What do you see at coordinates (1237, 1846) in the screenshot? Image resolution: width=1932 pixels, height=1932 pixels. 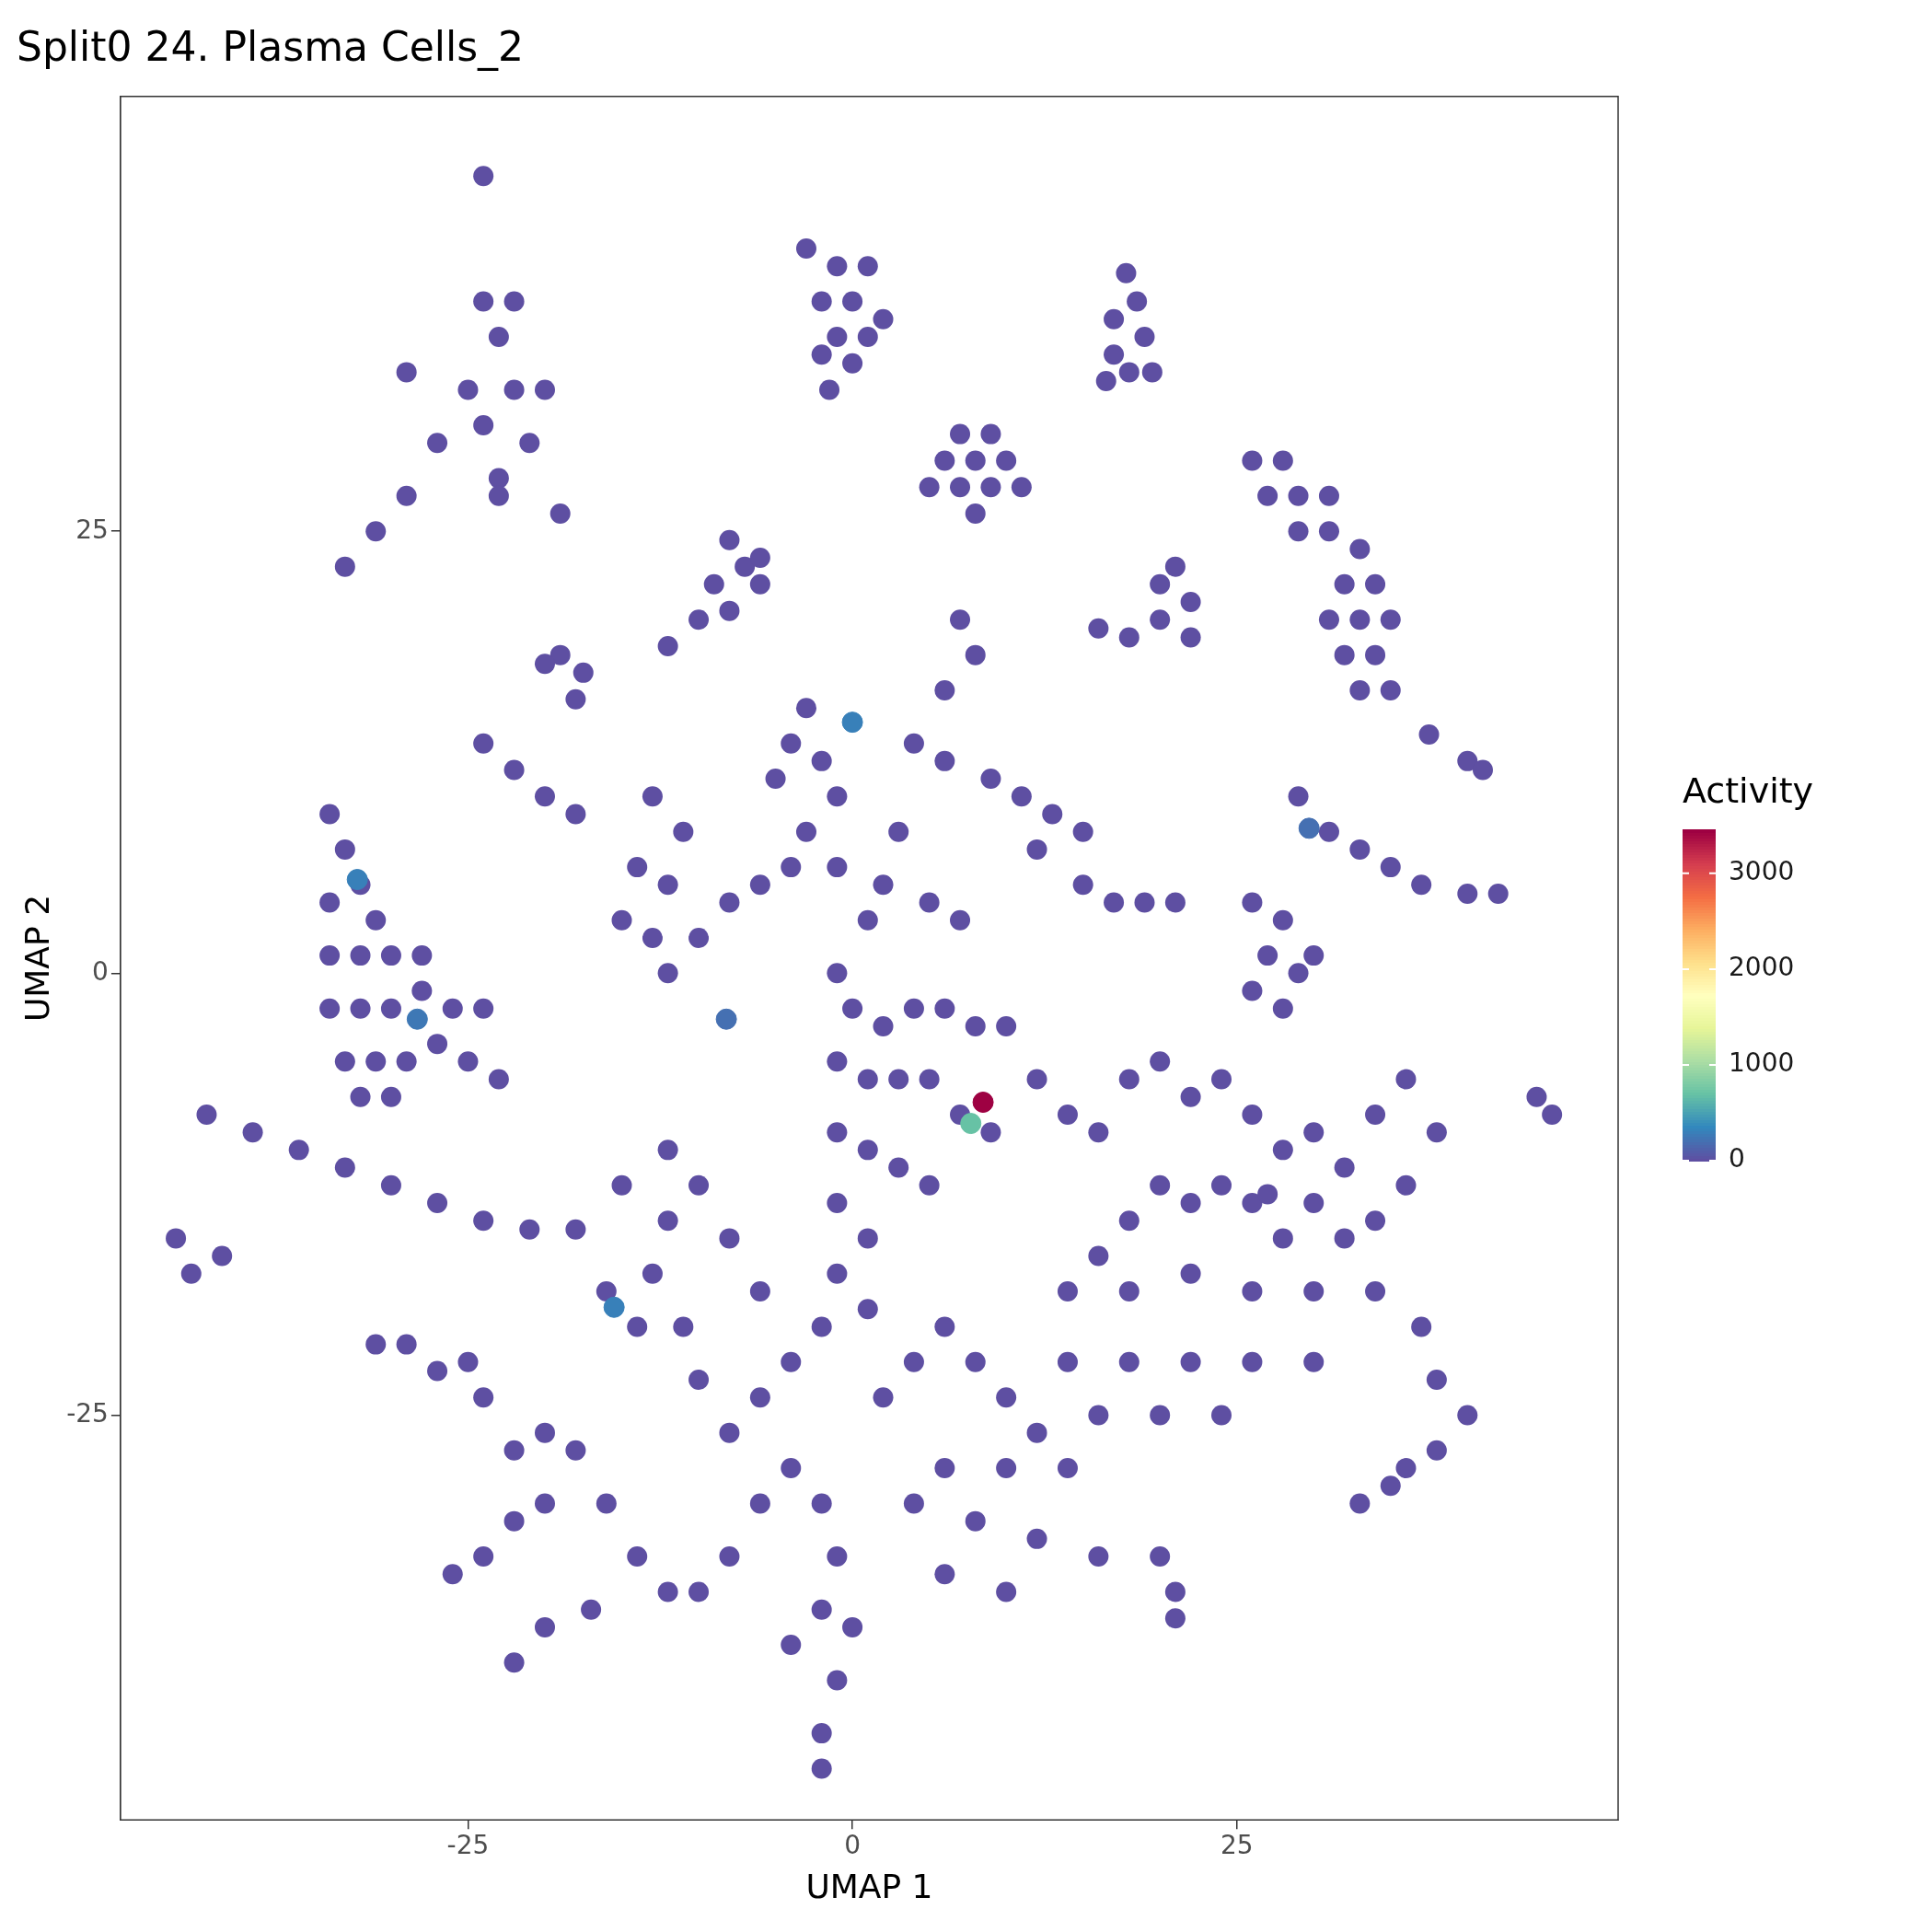 I see `x-tick-label: 25` at bounding box center [1237, 1846].